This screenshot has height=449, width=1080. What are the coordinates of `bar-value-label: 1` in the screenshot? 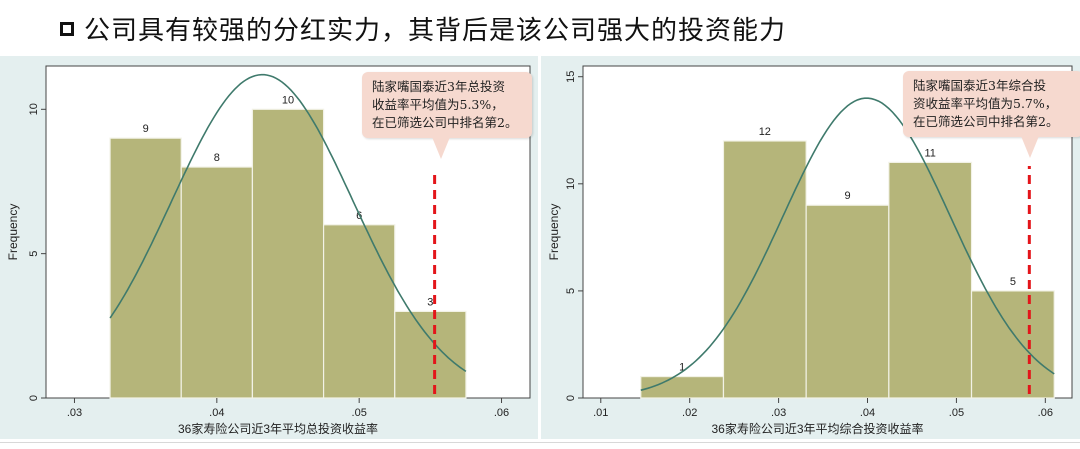 It's located at (682, 368).